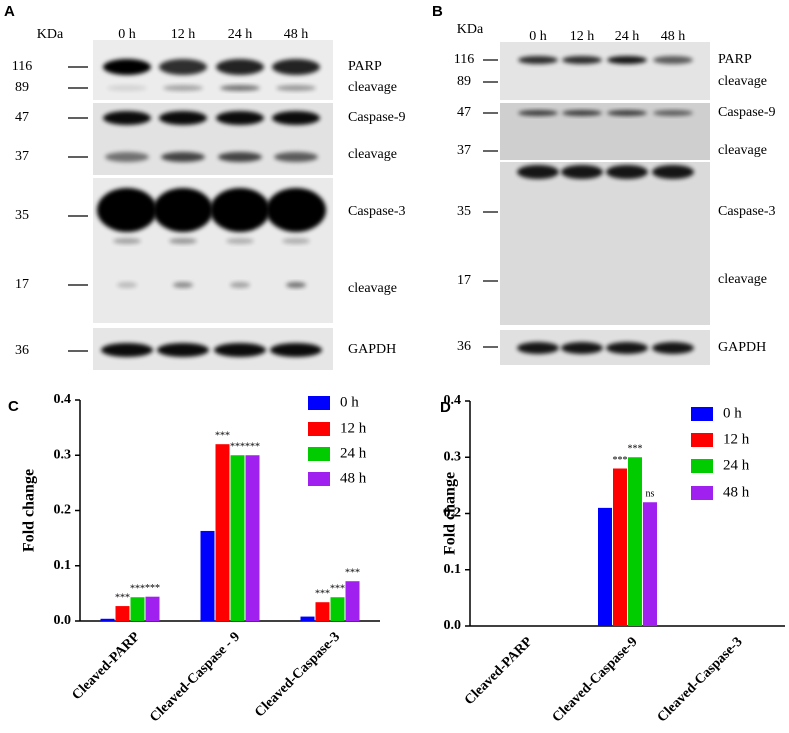  Describe the element at coordinates (22, 215) in the screenshot. I see `marker-label: 35` at that location.